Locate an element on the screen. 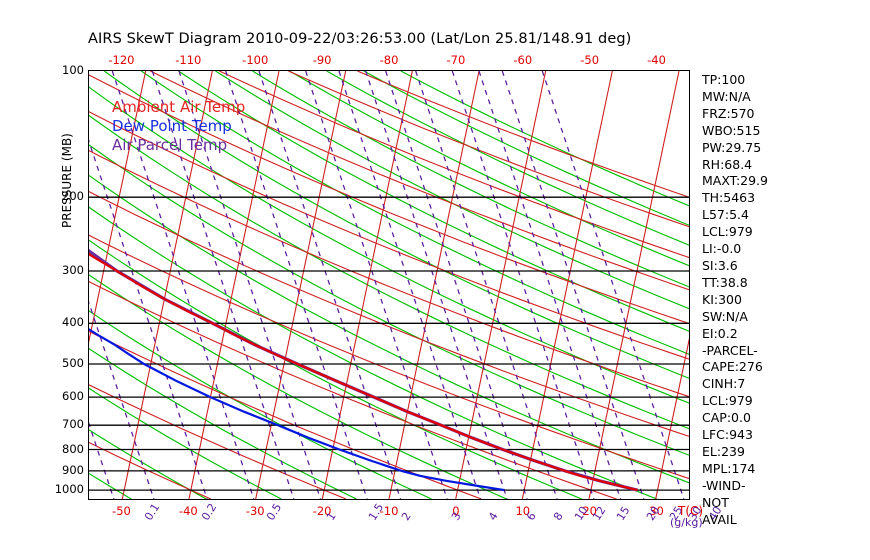 The height and width of the screenshot is (560, 870). top-temp-tick--40: -40 is located at coordinates (656, 60).